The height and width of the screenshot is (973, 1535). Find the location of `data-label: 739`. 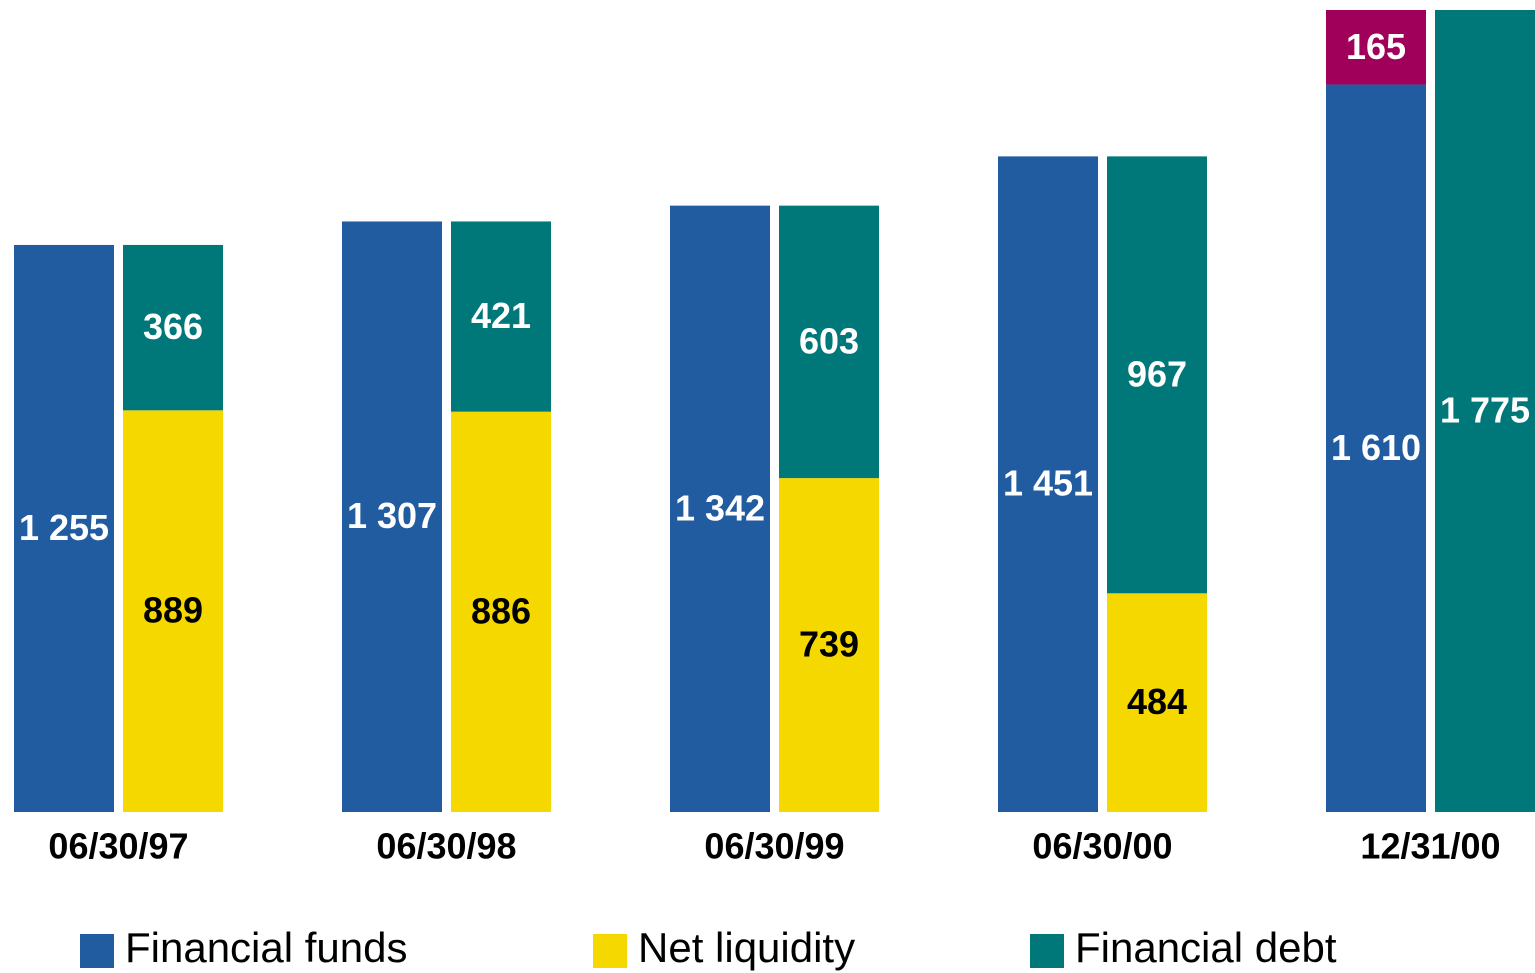

data-label: 739 is located at coordinates (829, 644).